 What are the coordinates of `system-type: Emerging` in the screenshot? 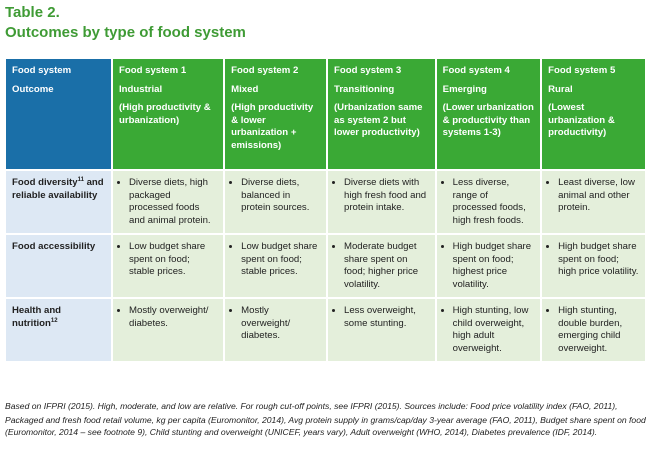 It's located at (464, 89).